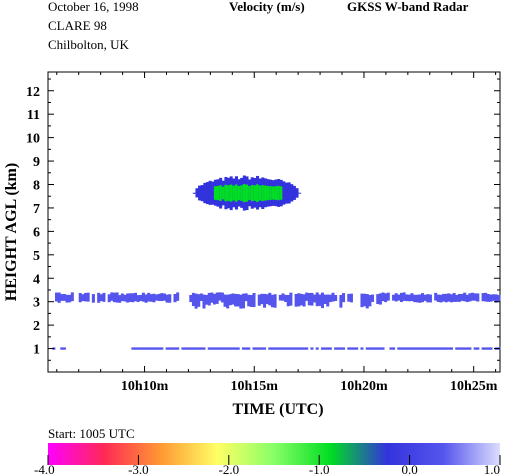 The height and width of the screenshot is (476, 516). Describe the element at coordinates (36, 279) in the screenshot. I see `y-tick-label: 4` at that location.